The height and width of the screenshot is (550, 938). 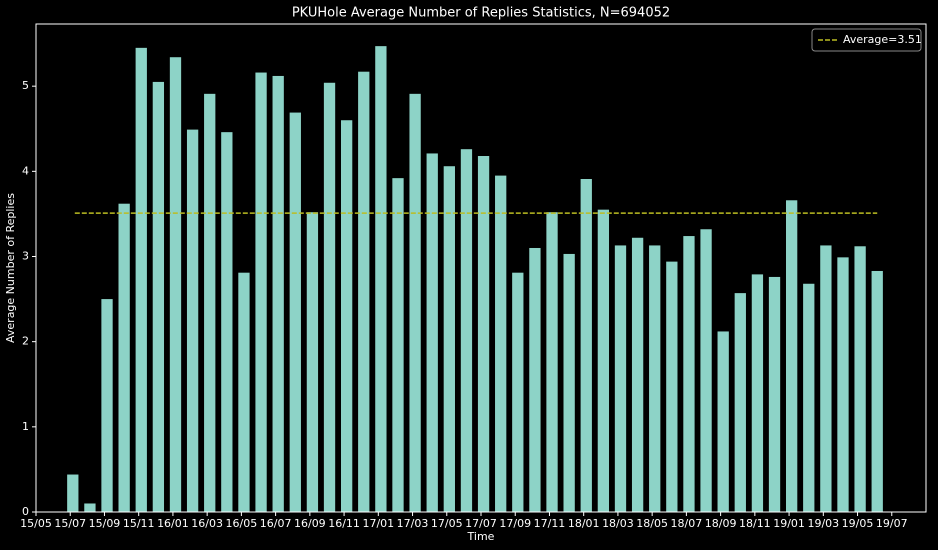 What do you see at coordinates (25, 256) in the screenshot?
I see `y-tick-label: 3` at bounding box center [25, 256].